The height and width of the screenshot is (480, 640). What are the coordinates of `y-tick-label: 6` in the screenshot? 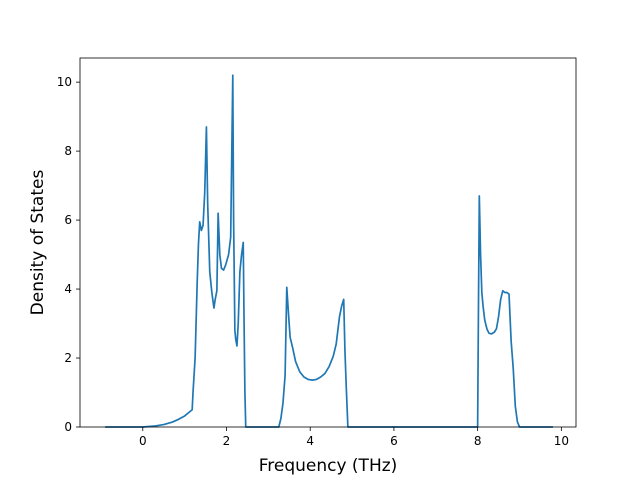 It's located at (68, 220).